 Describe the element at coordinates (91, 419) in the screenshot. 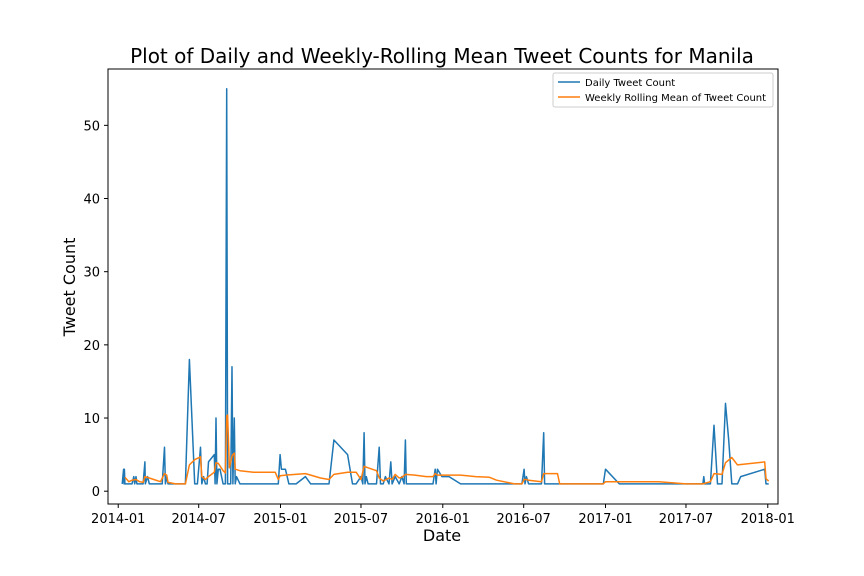

I see `y-tick-label: 10` at that location.